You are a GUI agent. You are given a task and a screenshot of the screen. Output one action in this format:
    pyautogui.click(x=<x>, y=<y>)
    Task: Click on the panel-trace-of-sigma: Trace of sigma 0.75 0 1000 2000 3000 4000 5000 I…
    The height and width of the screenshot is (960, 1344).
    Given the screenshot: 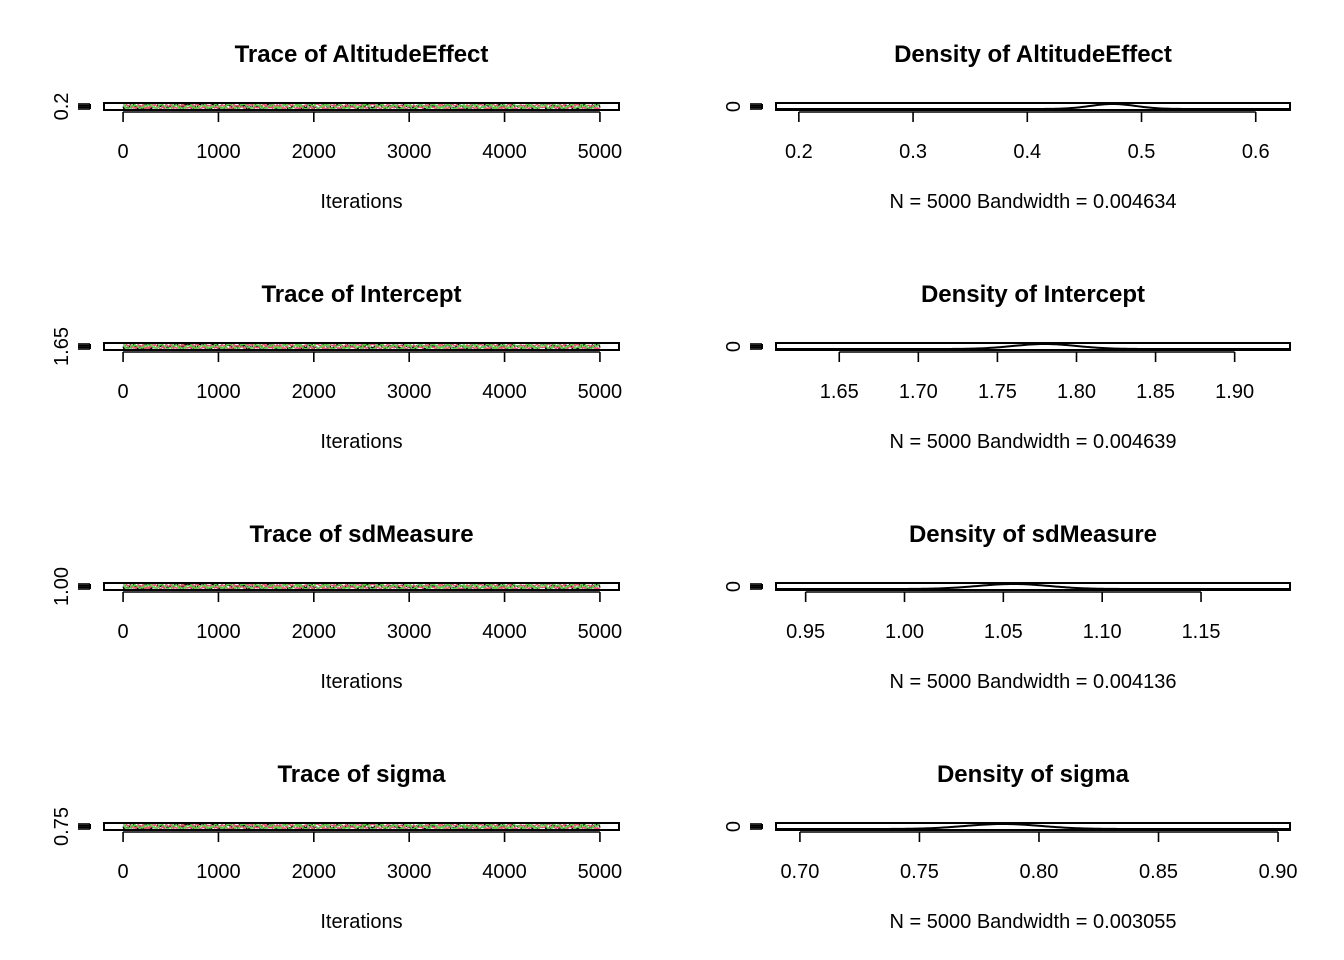 What is the action you would take?
    pyautogui.click(x=336, y=847)
    